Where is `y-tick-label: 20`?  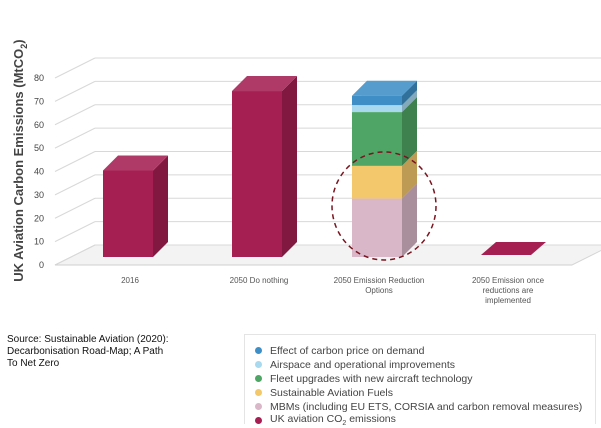
y-tick-label: 20 is located at coordinates (39, 218).